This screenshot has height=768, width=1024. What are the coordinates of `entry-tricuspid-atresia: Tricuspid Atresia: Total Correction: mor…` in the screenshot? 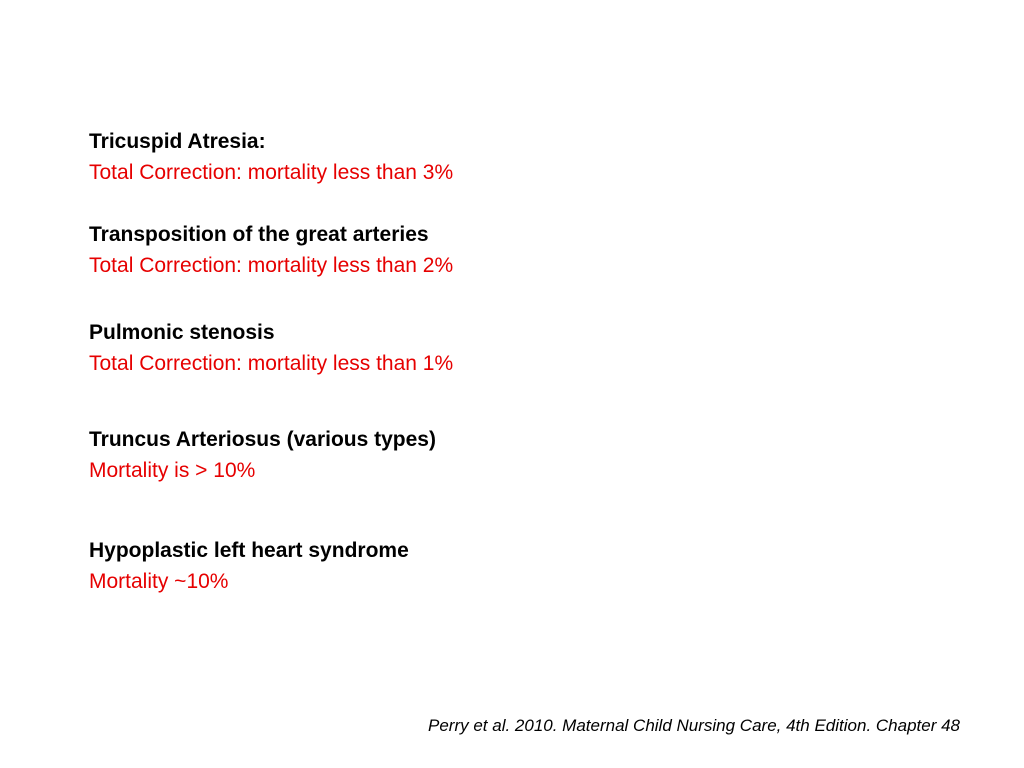 It's located at (439, 157).